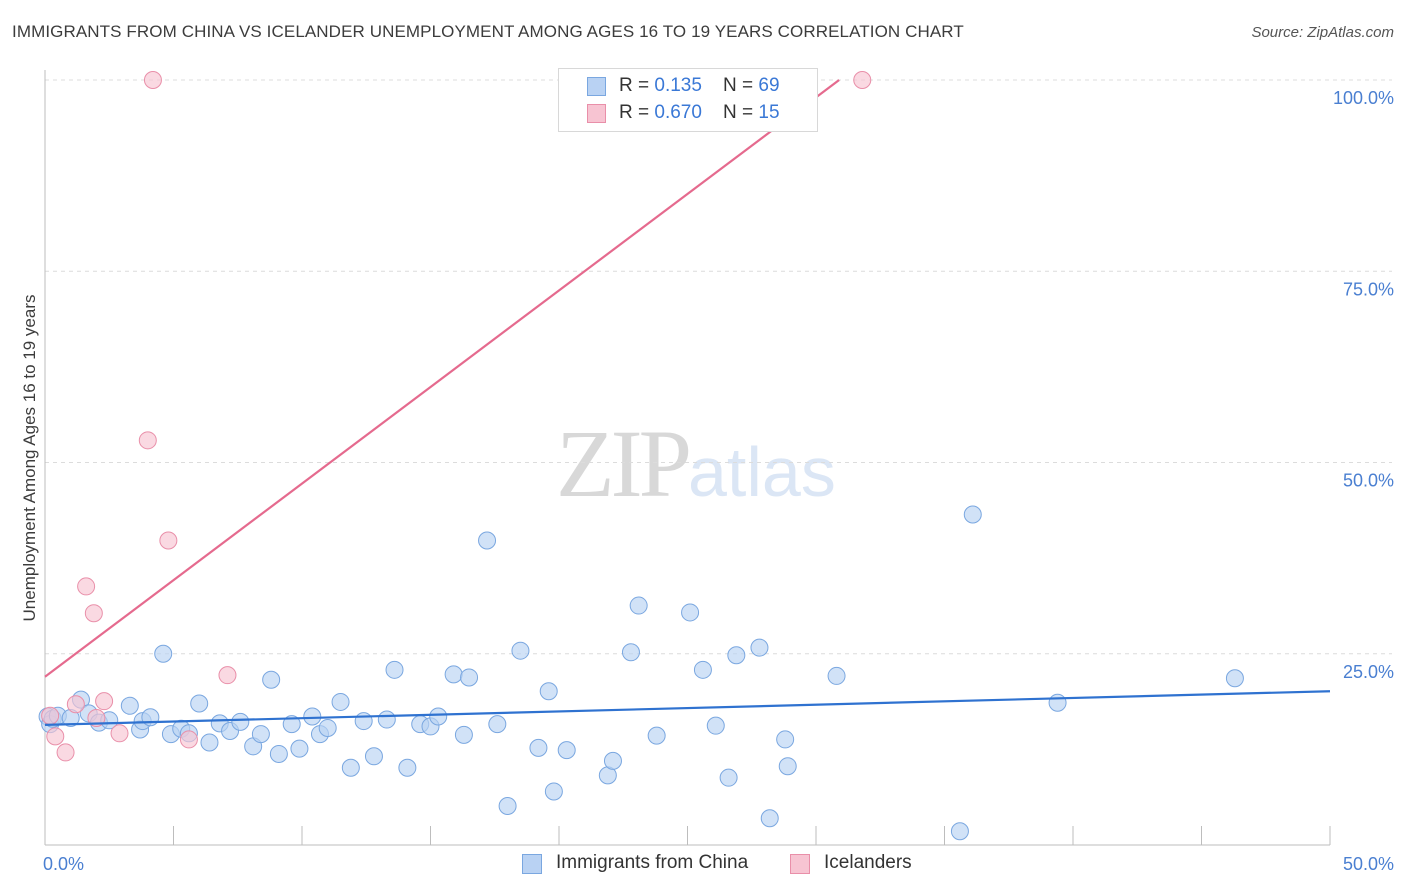 This screenshot has height=892, width=1406. I want to click on china-stats: R = 0.135 N = 69, so click(699, 86).